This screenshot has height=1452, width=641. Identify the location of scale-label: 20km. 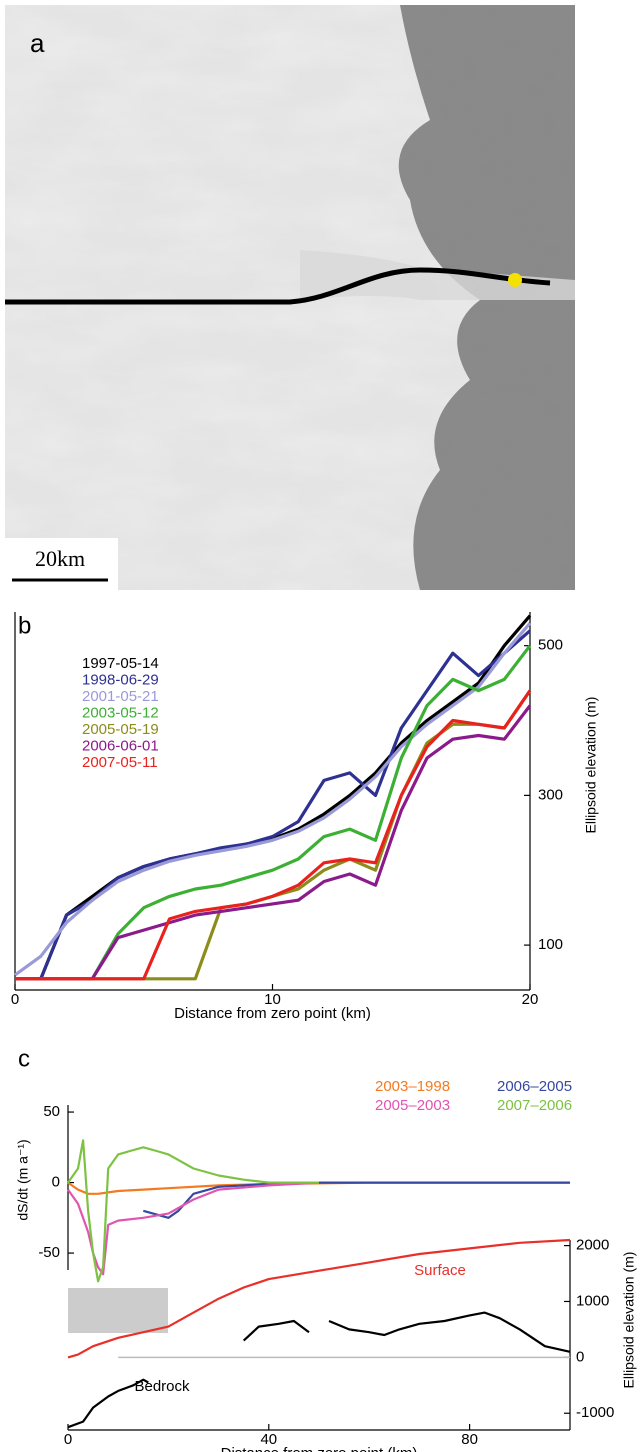
(60, 558).